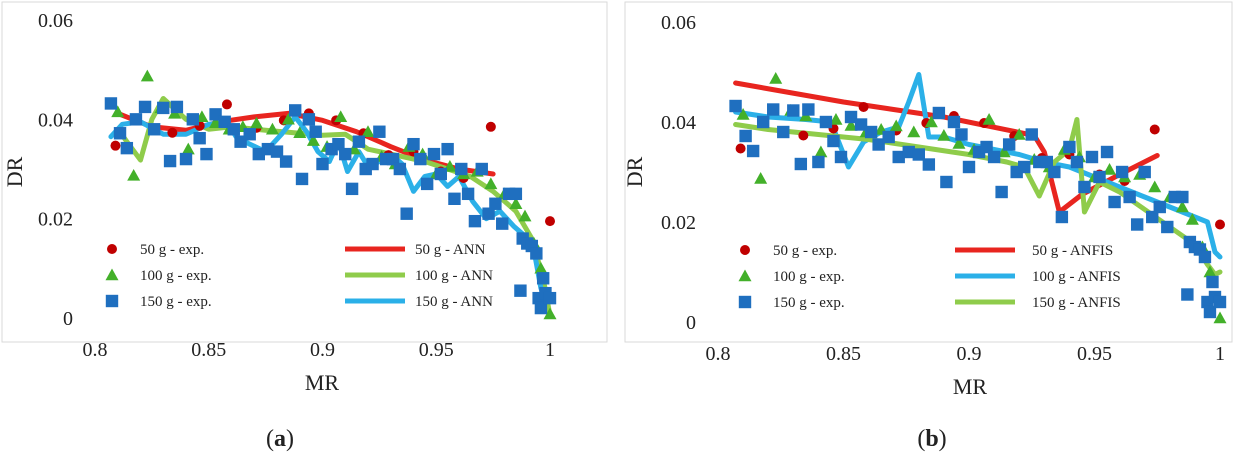  Describe the element at coordinates (921, 439) in the screenshot. I see `caption-open: (` at that location.